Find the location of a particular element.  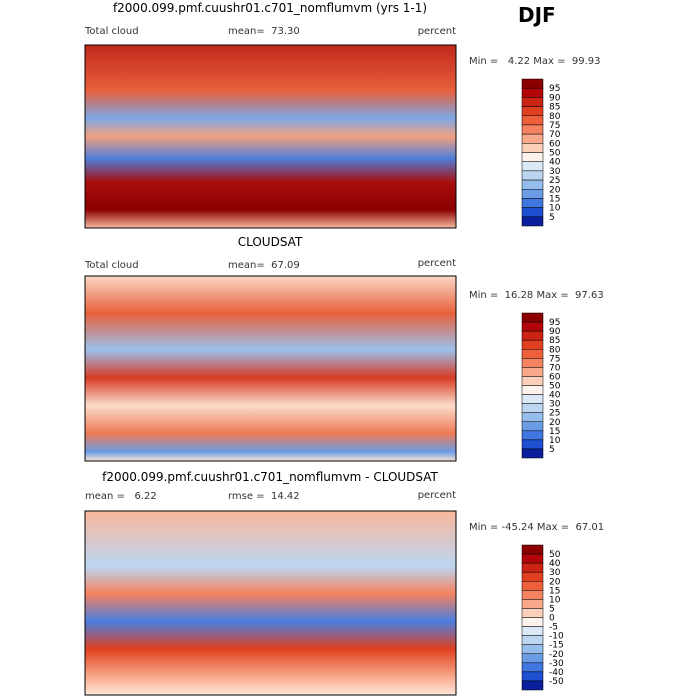

stat: mean = 6.22 is located at coordinates (121, 496).